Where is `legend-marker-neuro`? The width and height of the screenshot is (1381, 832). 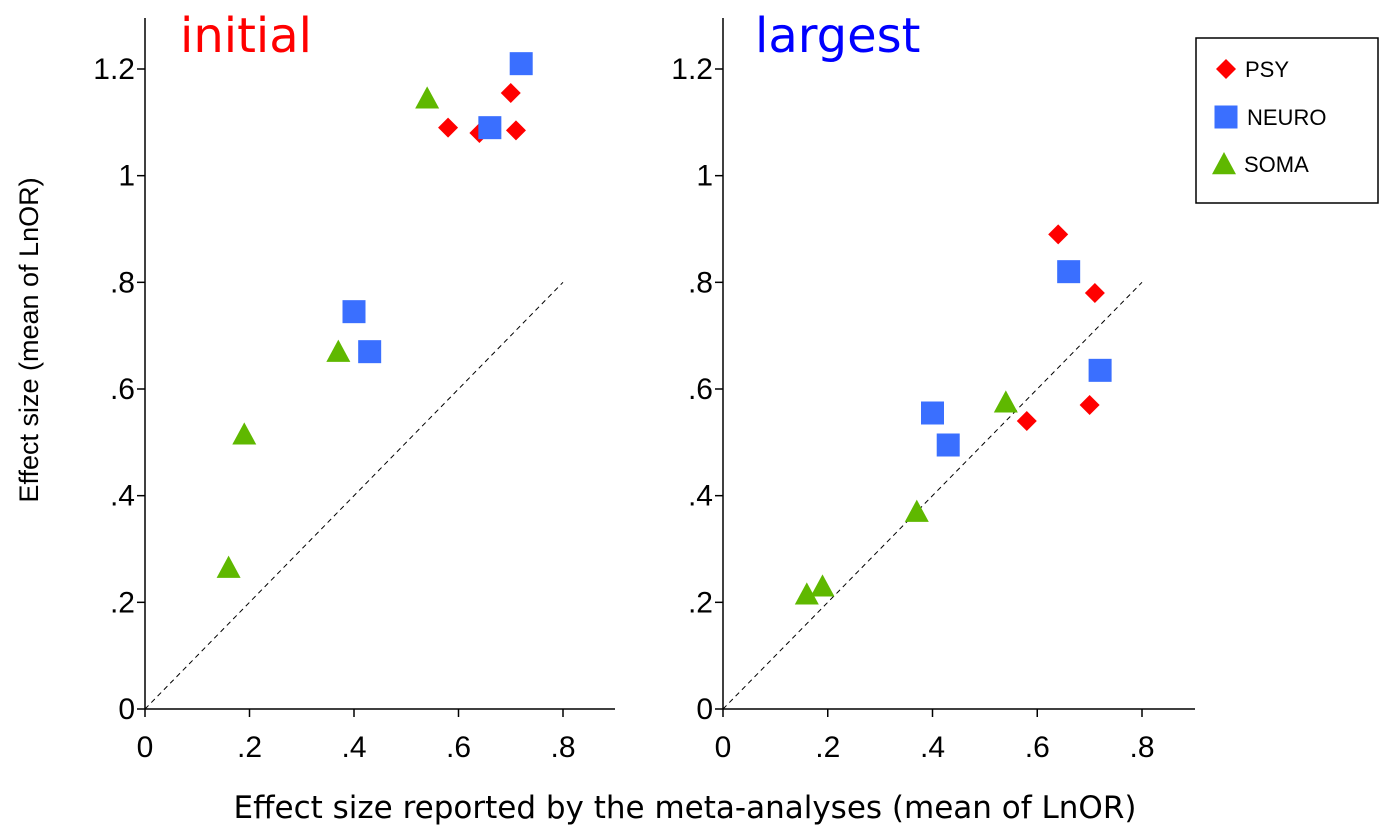 legend-marker-neuro is located at coordinates (1226, 117).